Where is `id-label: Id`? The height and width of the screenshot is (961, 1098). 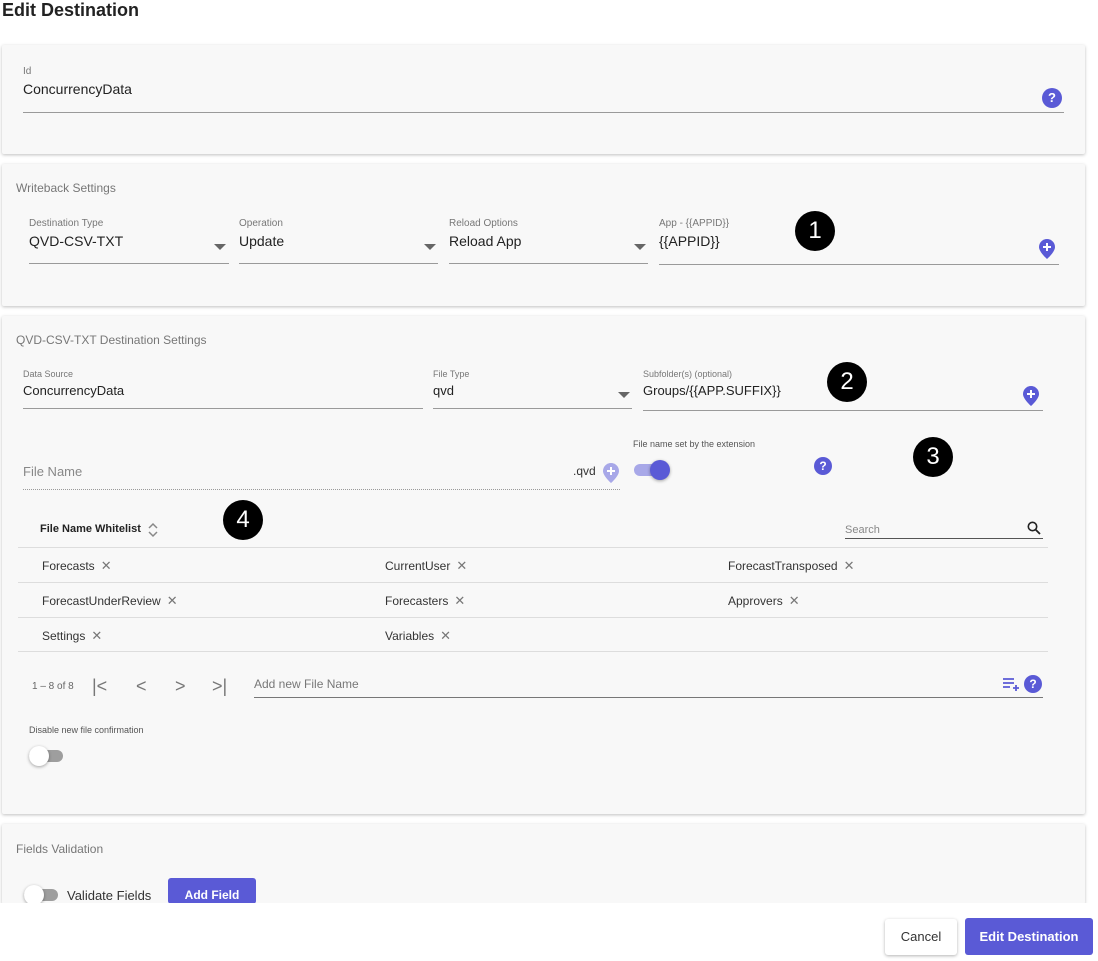 id-label: Id is located at coordinates (27, 71).